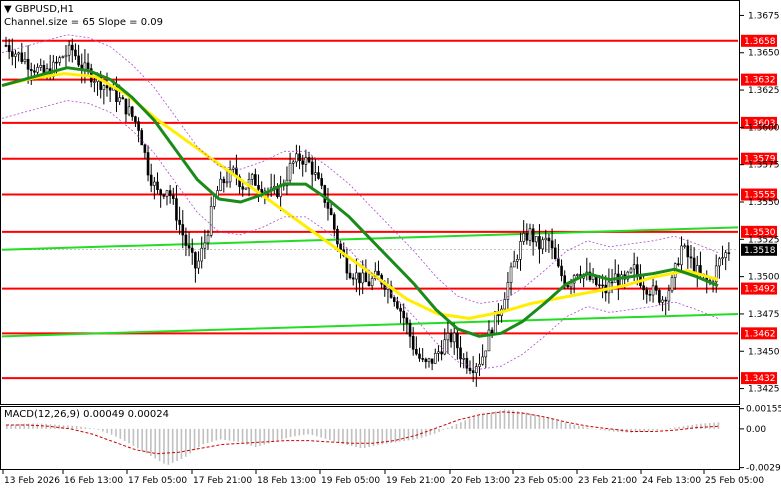 This screenshot has width=781, height=489. Describe the element at coordinates (157, 481) in the screenshot. I see `x-tick-label: 17 Feb 05:00` at that location.